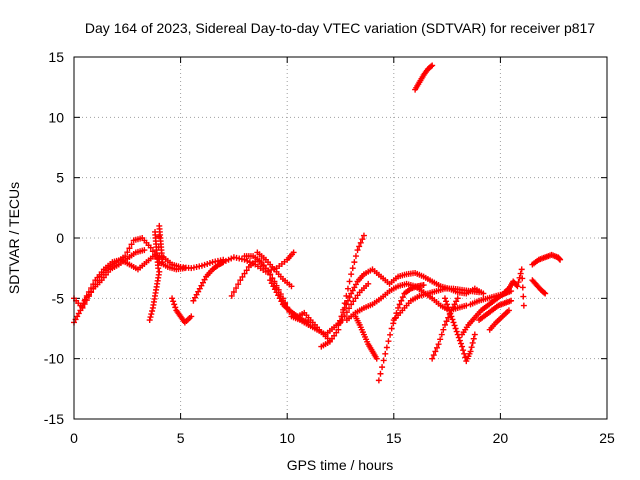  What do you see at coordinates (149, 288) in the screenshot?
I see `series-track-a` at bounding box center [149, 288].